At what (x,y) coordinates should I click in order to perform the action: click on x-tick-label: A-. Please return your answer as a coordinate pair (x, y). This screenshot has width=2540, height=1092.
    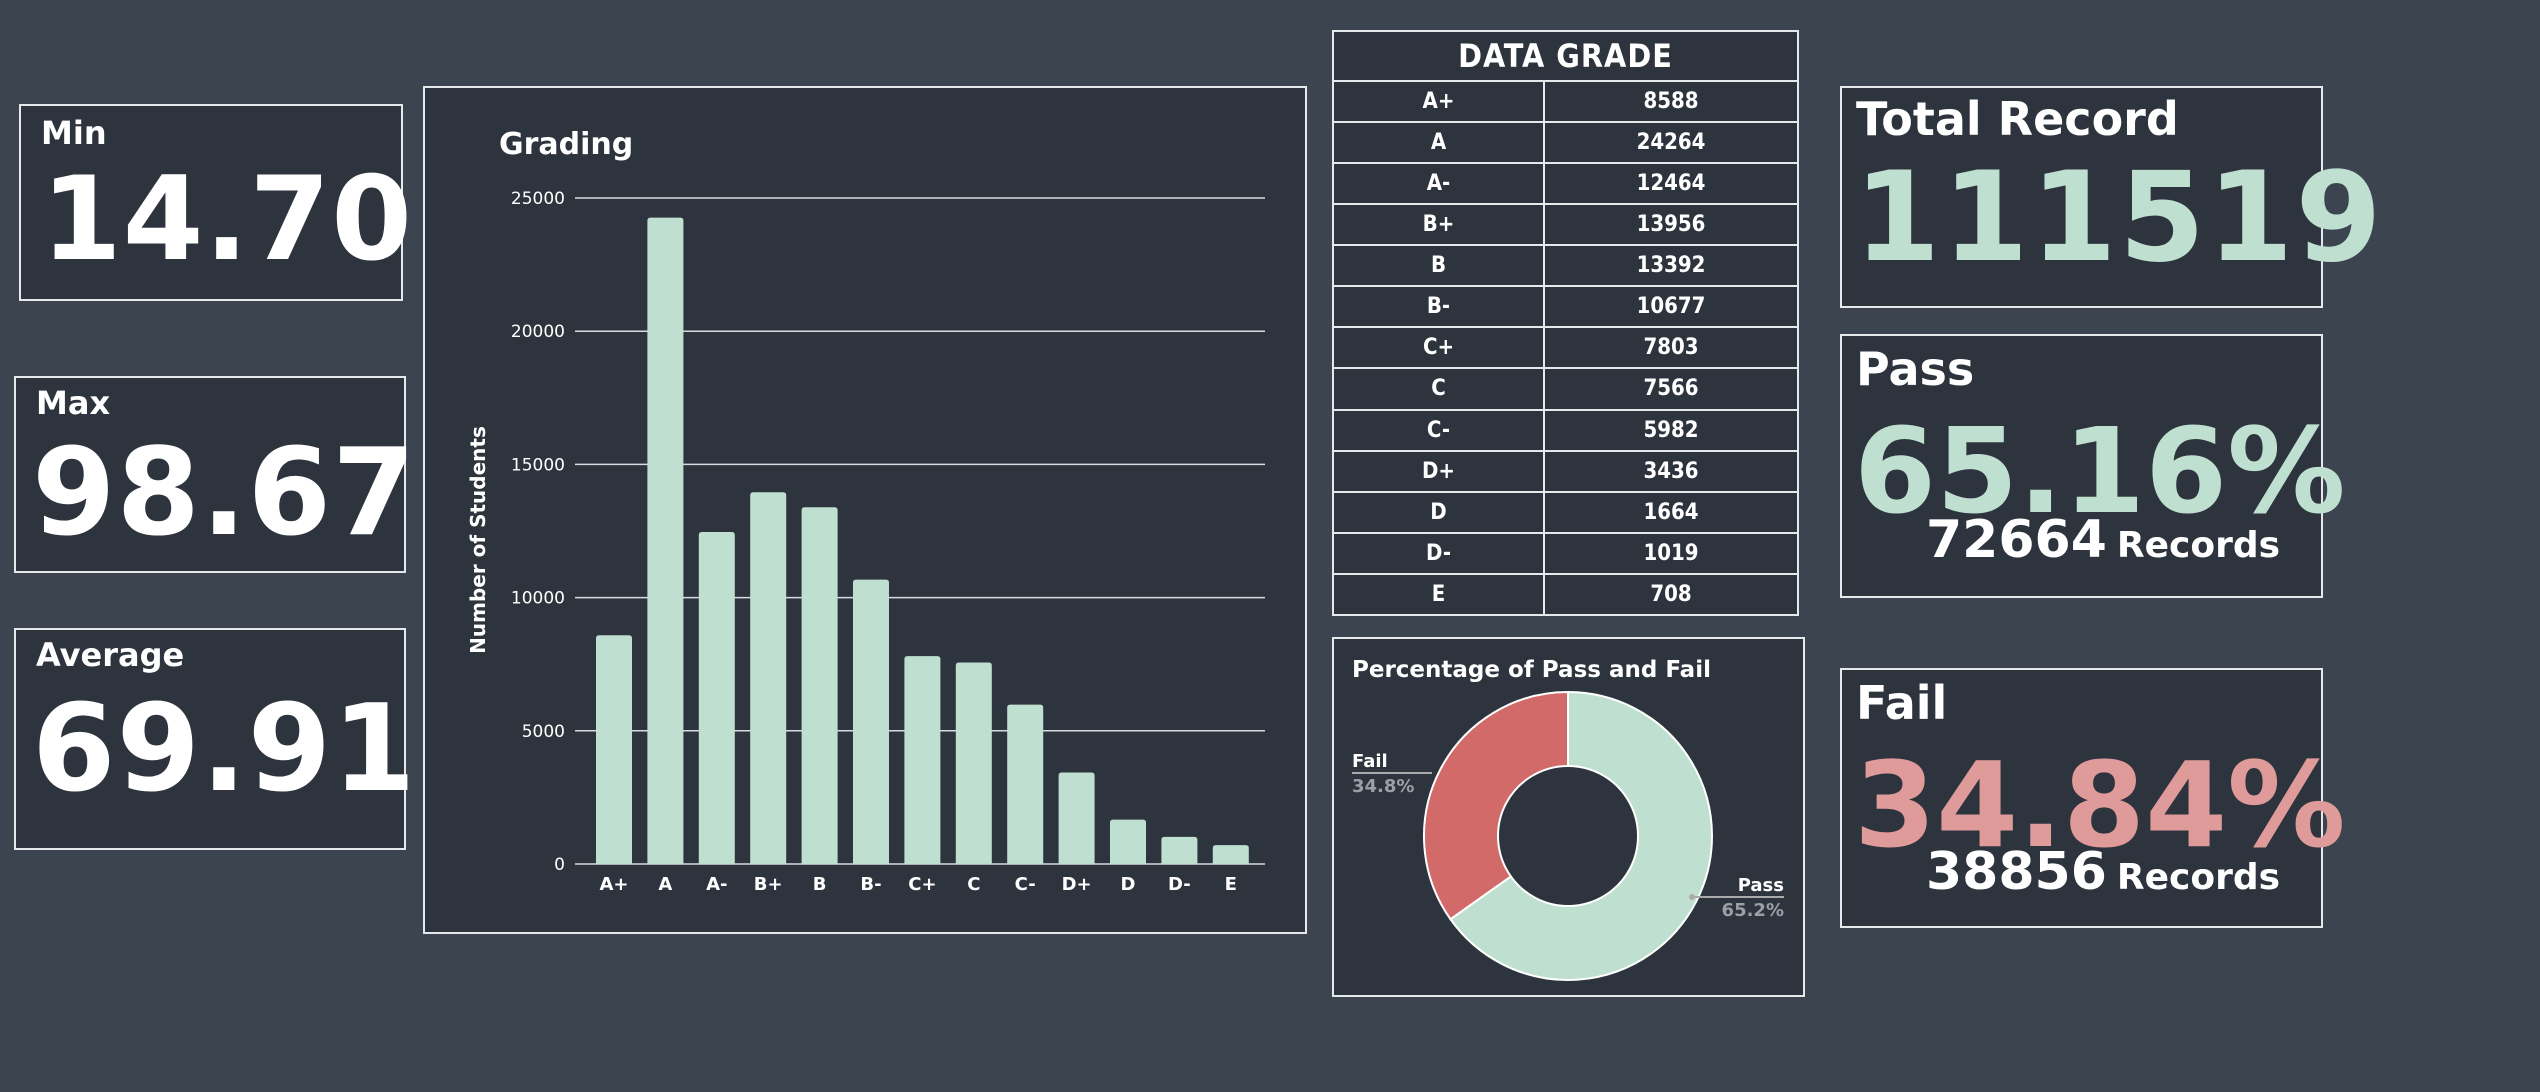
    Looking at the image, I should click on (716, 884).